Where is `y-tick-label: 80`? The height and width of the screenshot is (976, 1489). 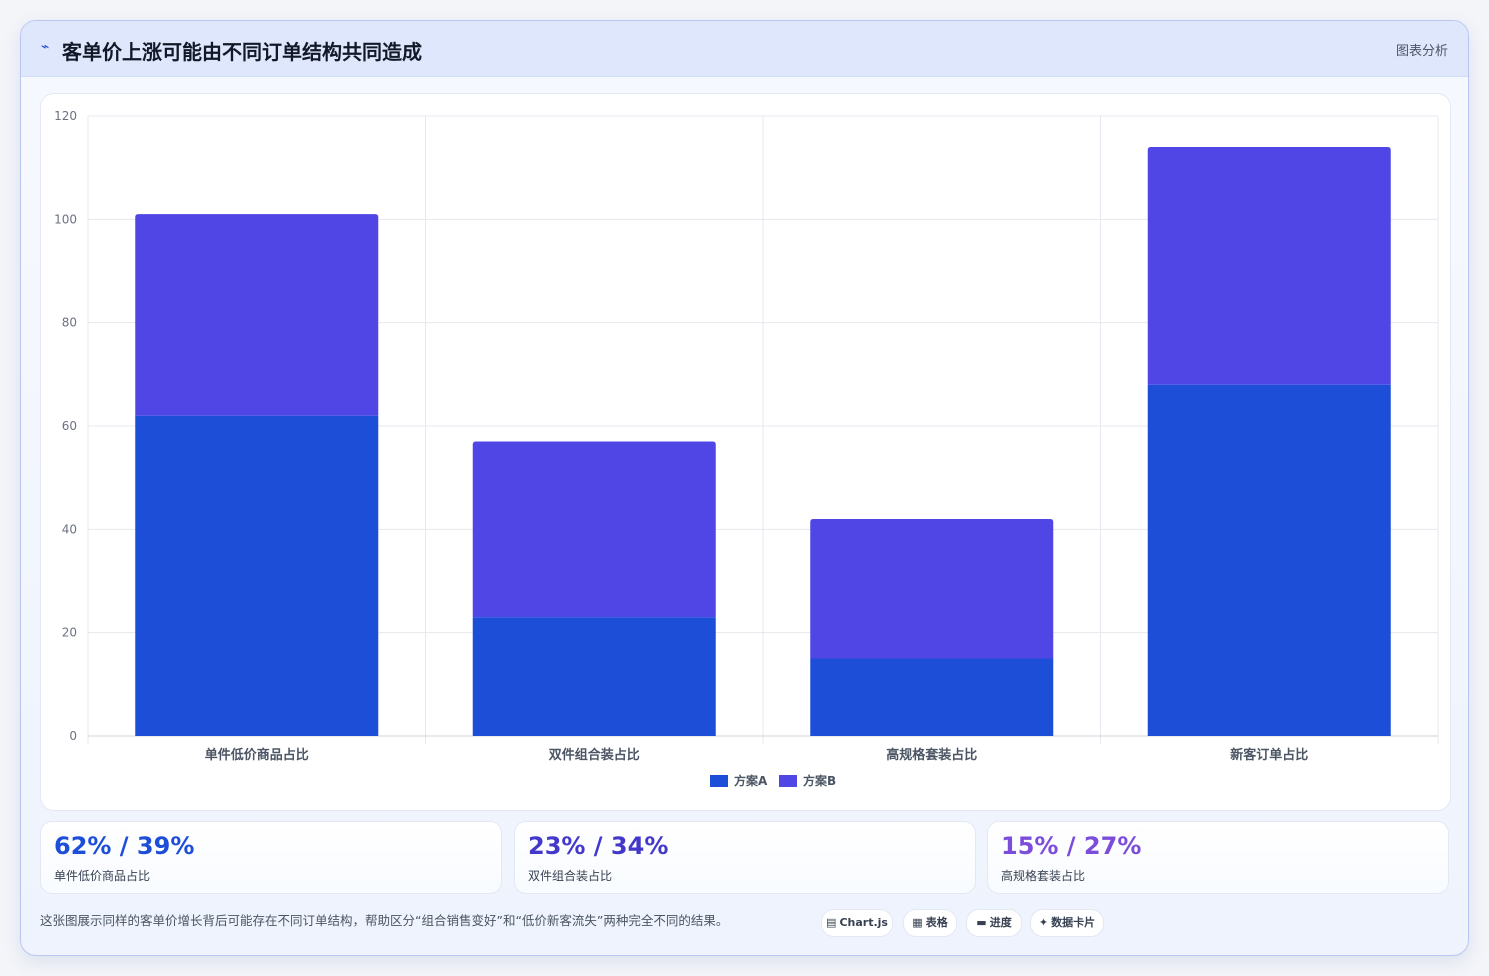 y-tick-label: 80 is located at coordinates (69, 323).